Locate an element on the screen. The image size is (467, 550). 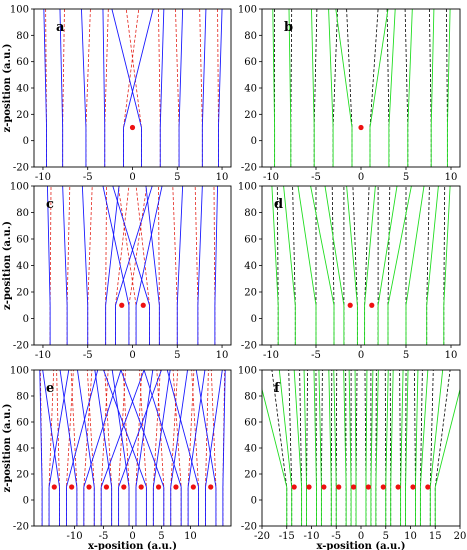
panel-letter: c is located at coordinates (50, 204).